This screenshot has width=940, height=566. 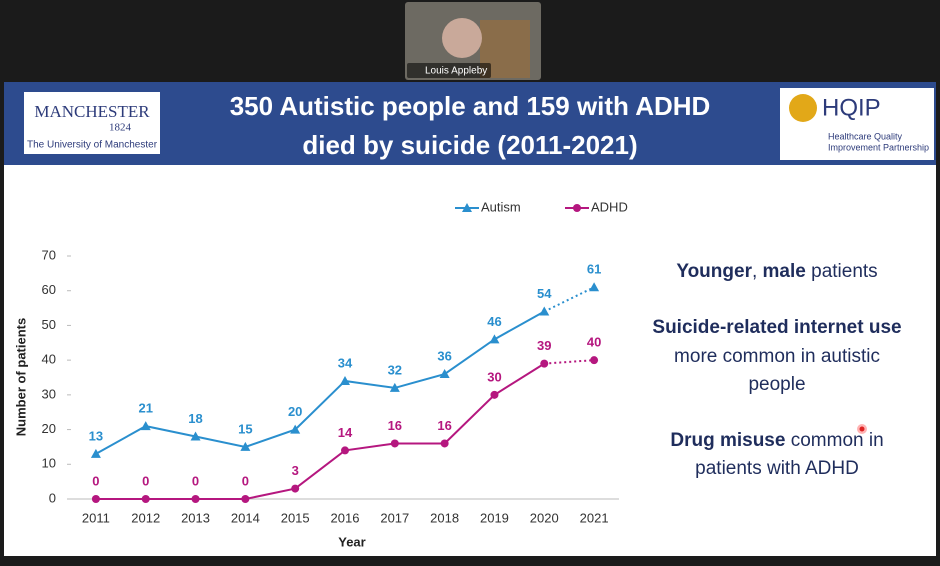 I want to click on y-tick-label: 30, so click(x=49, y=393).